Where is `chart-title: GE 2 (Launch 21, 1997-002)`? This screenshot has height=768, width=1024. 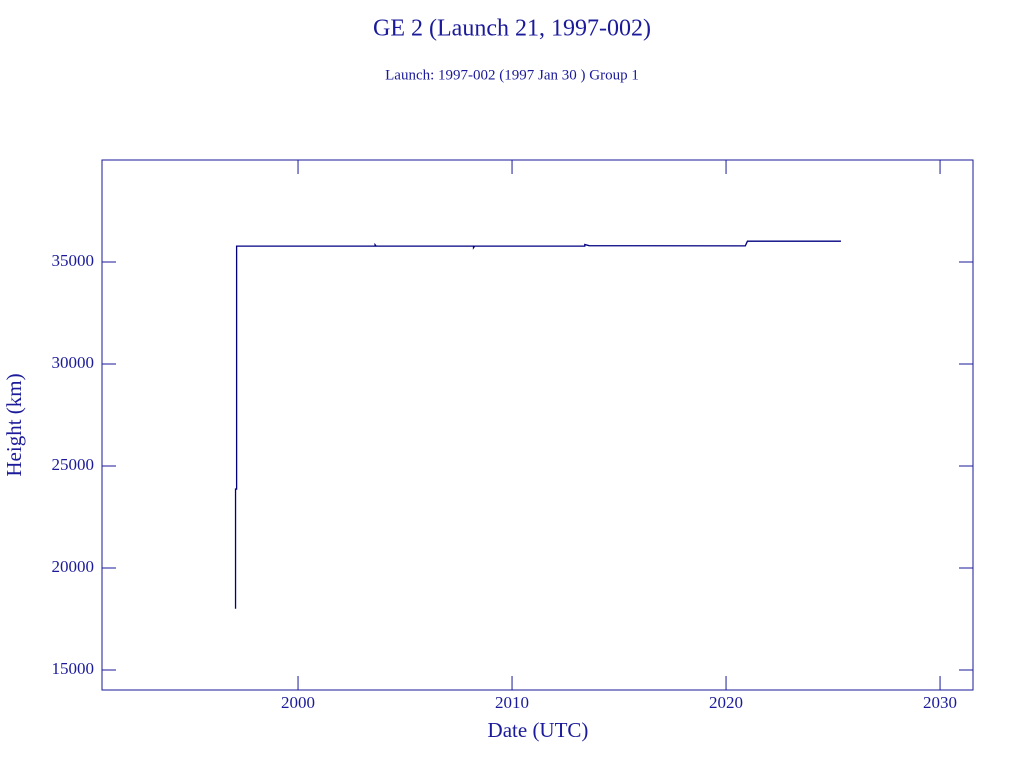 chart-title: GE 2 (Launch 21, 1997-002) is located at coordinates (512, 29).